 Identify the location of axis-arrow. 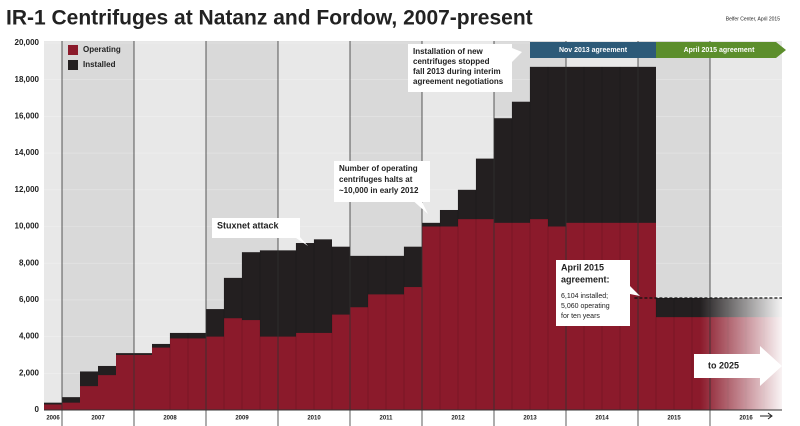
(766, 416).